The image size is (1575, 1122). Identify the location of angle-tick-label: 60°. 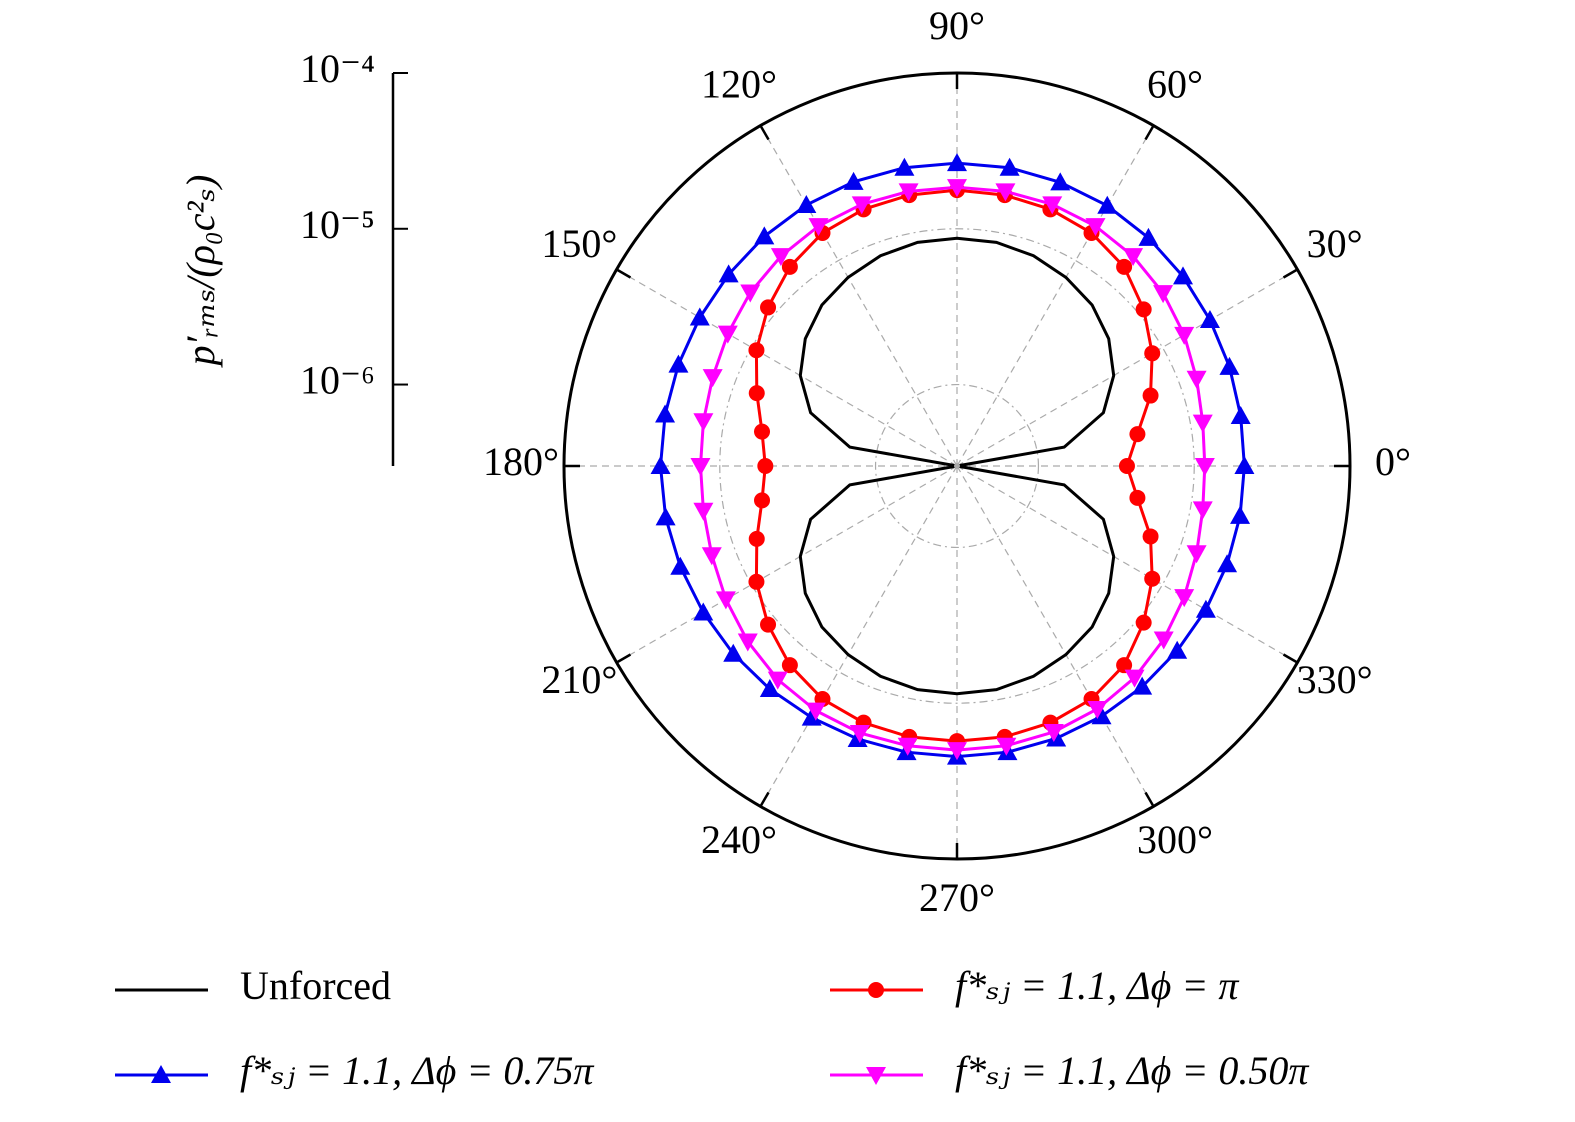
(1175, 84).